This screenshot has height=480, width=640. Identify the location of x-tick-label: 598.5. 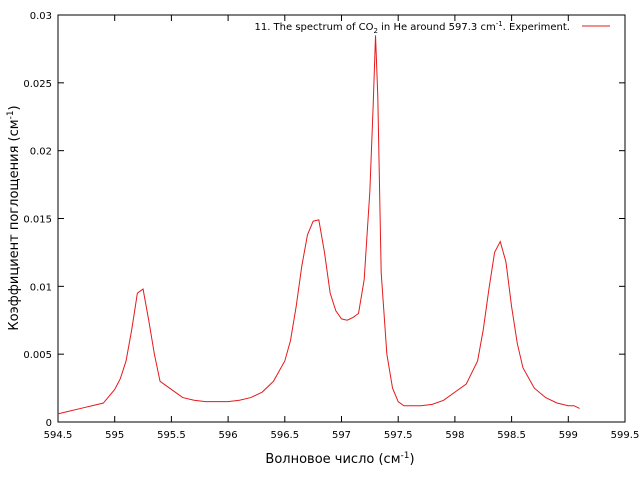
(511, 435).